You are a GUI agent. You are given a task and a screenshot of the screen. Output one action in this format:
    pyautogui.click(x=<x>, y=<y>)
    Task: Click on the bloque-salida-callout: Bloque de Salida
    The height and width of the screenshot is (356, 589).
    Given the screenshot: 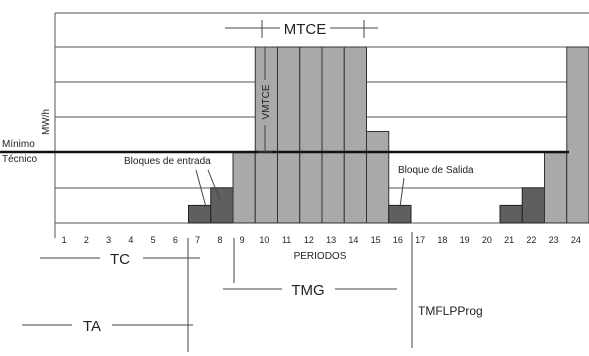 What is the action you would take?
    pyautogui.click(x=436, y=186)
    